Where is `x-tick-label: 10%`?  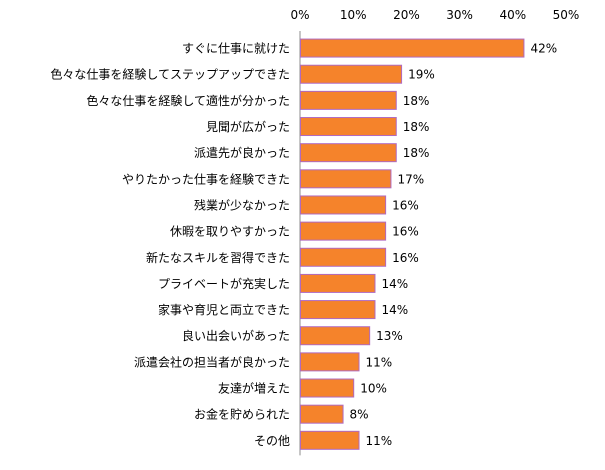
x-tick-label: 10% is located at coordinates (353, 15).